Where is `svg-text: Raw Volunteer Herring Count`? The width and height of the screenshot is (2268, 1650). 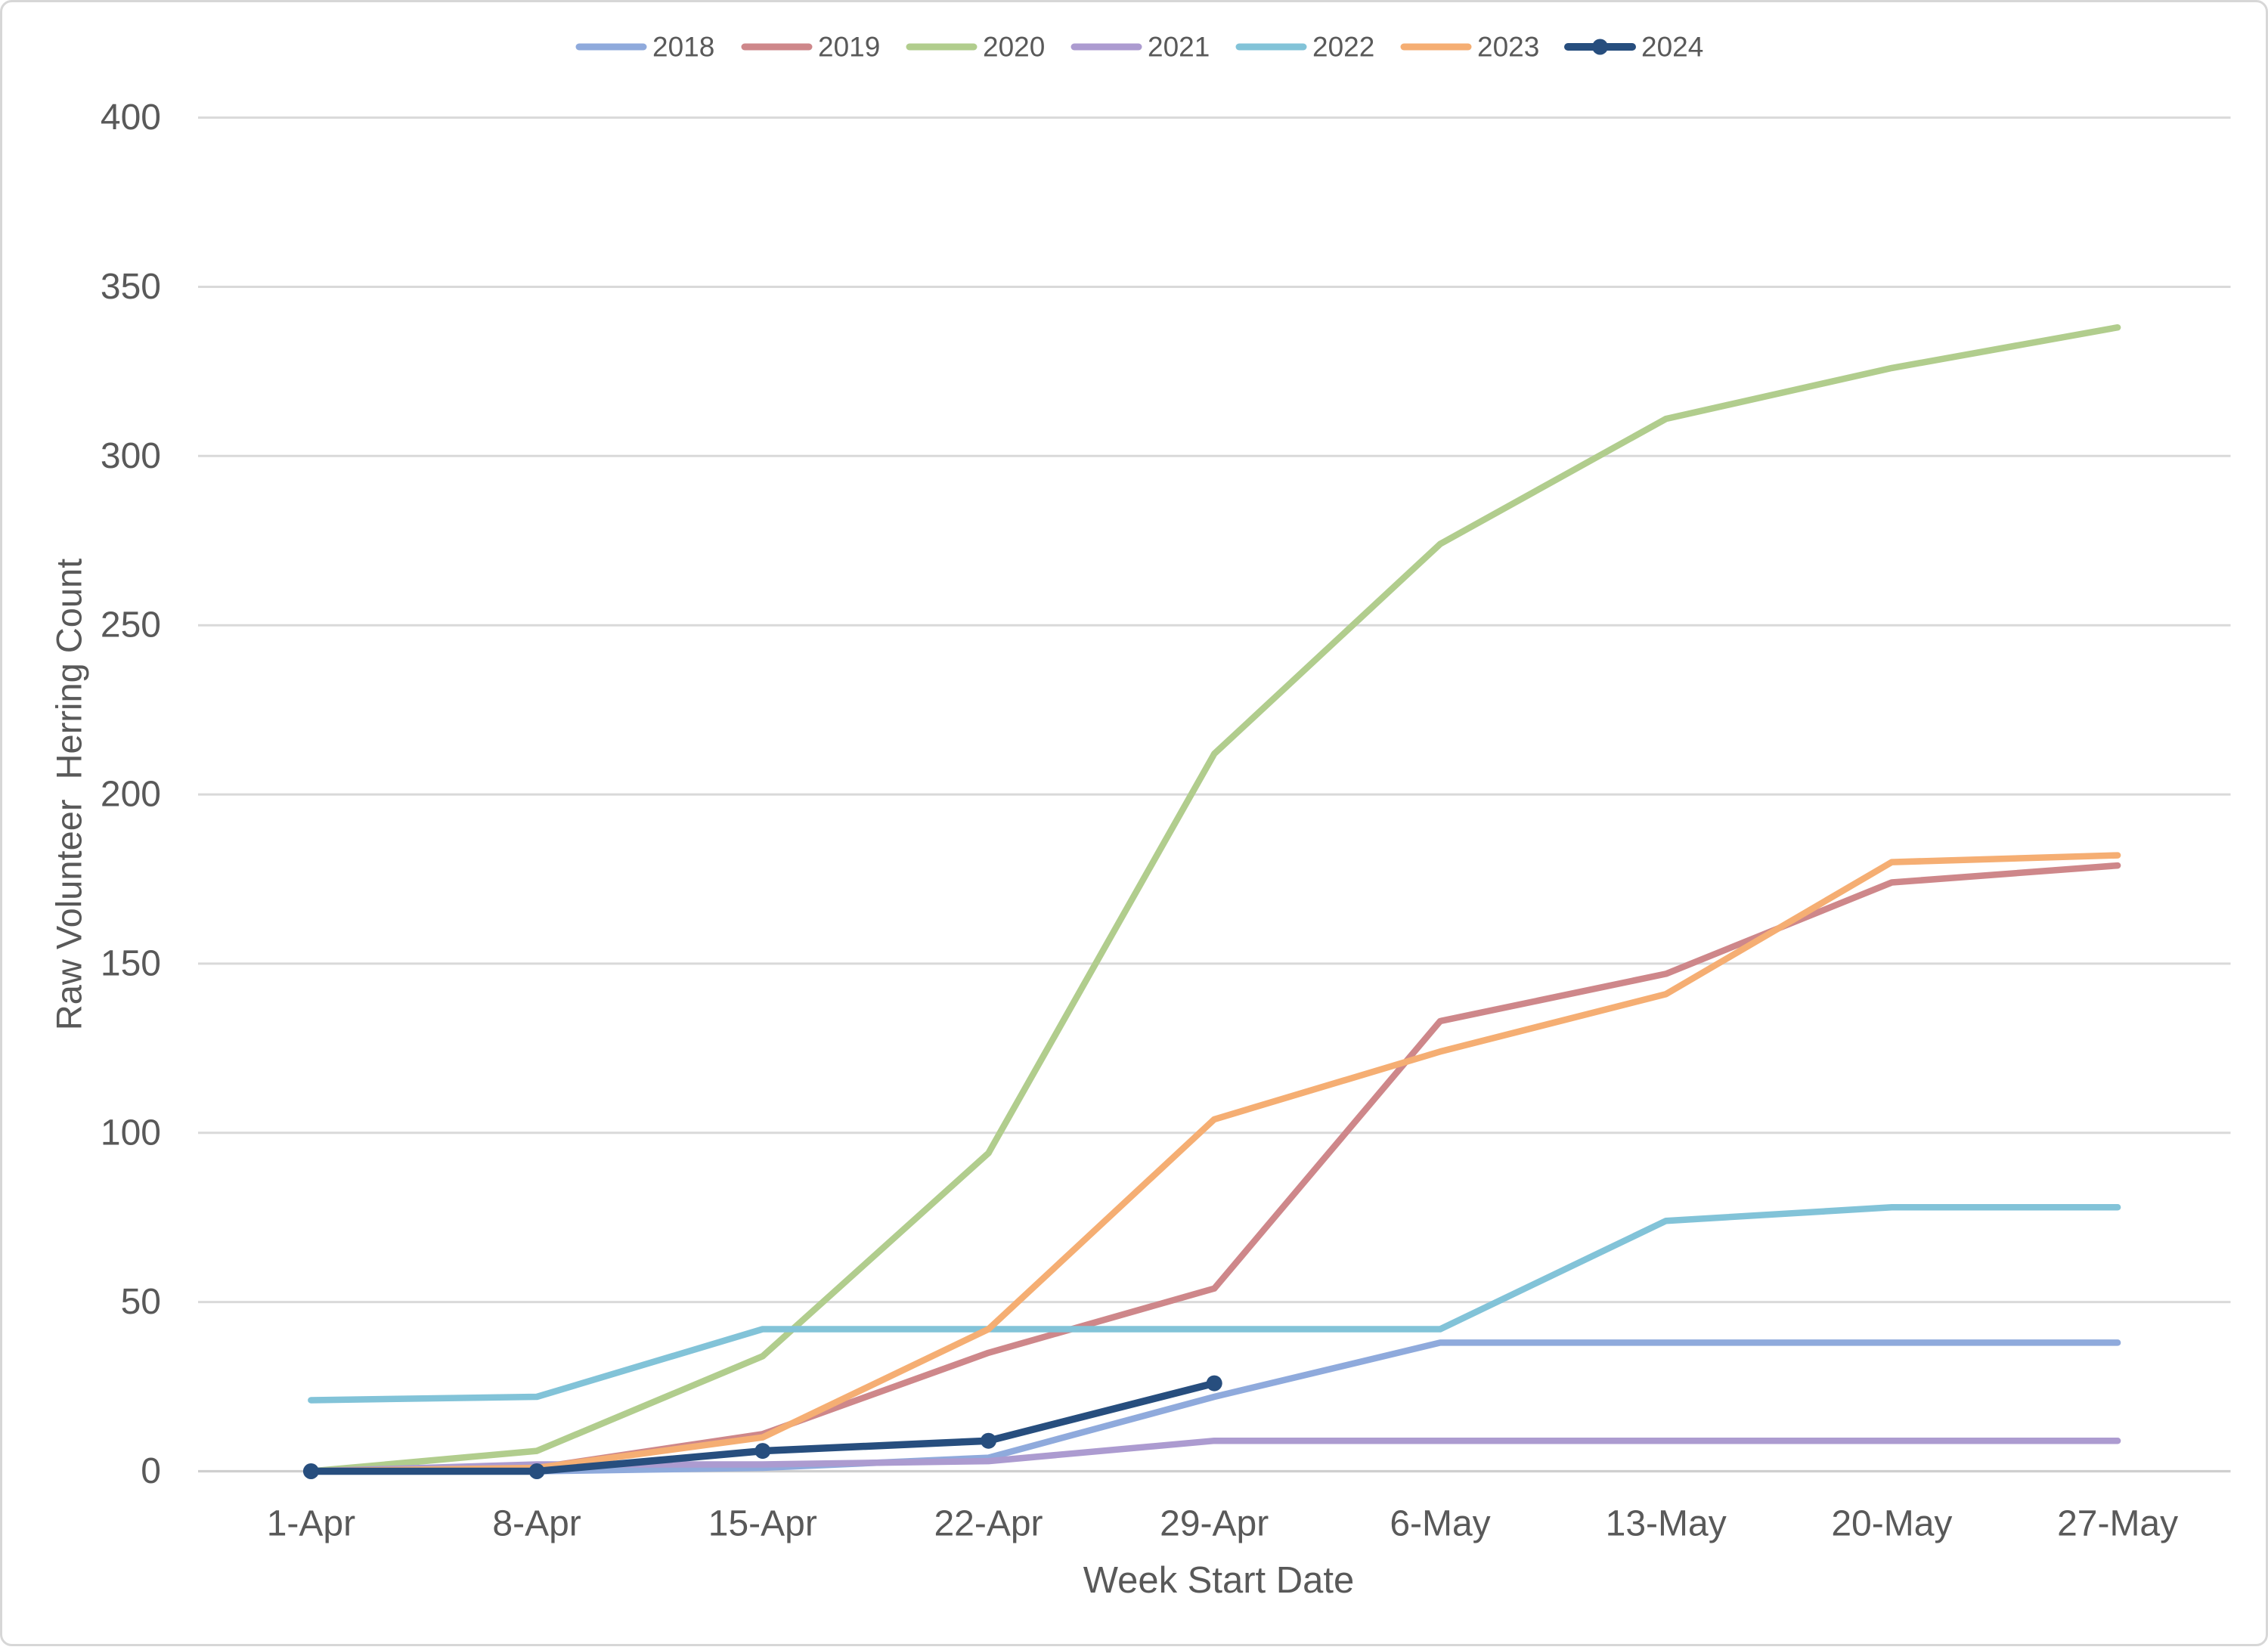 svg-text: Raw Volunteer Herring Count is located at coordinates (69, 794).